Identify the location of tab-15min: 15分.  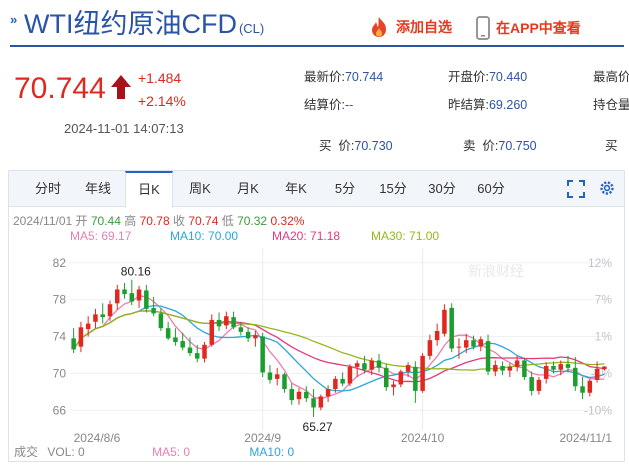
(393, 188).